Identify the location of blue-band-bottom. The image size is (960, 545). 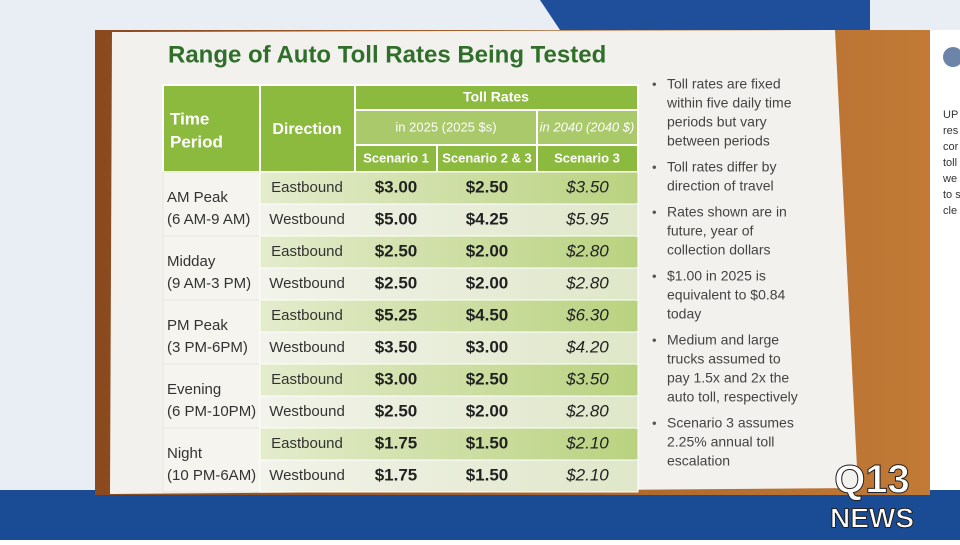
(480, 515).